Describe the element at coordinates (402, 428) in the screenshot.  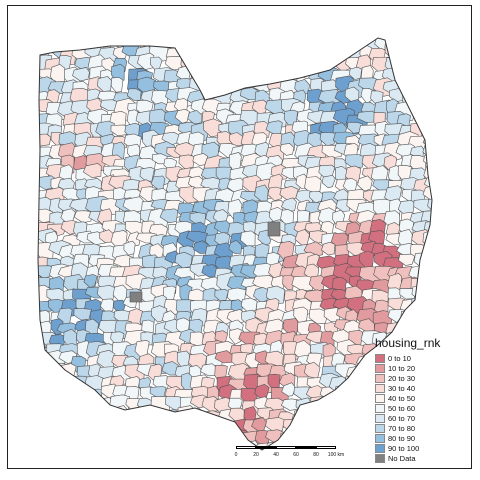
I see `legend-label: 70 to 80` at that location.